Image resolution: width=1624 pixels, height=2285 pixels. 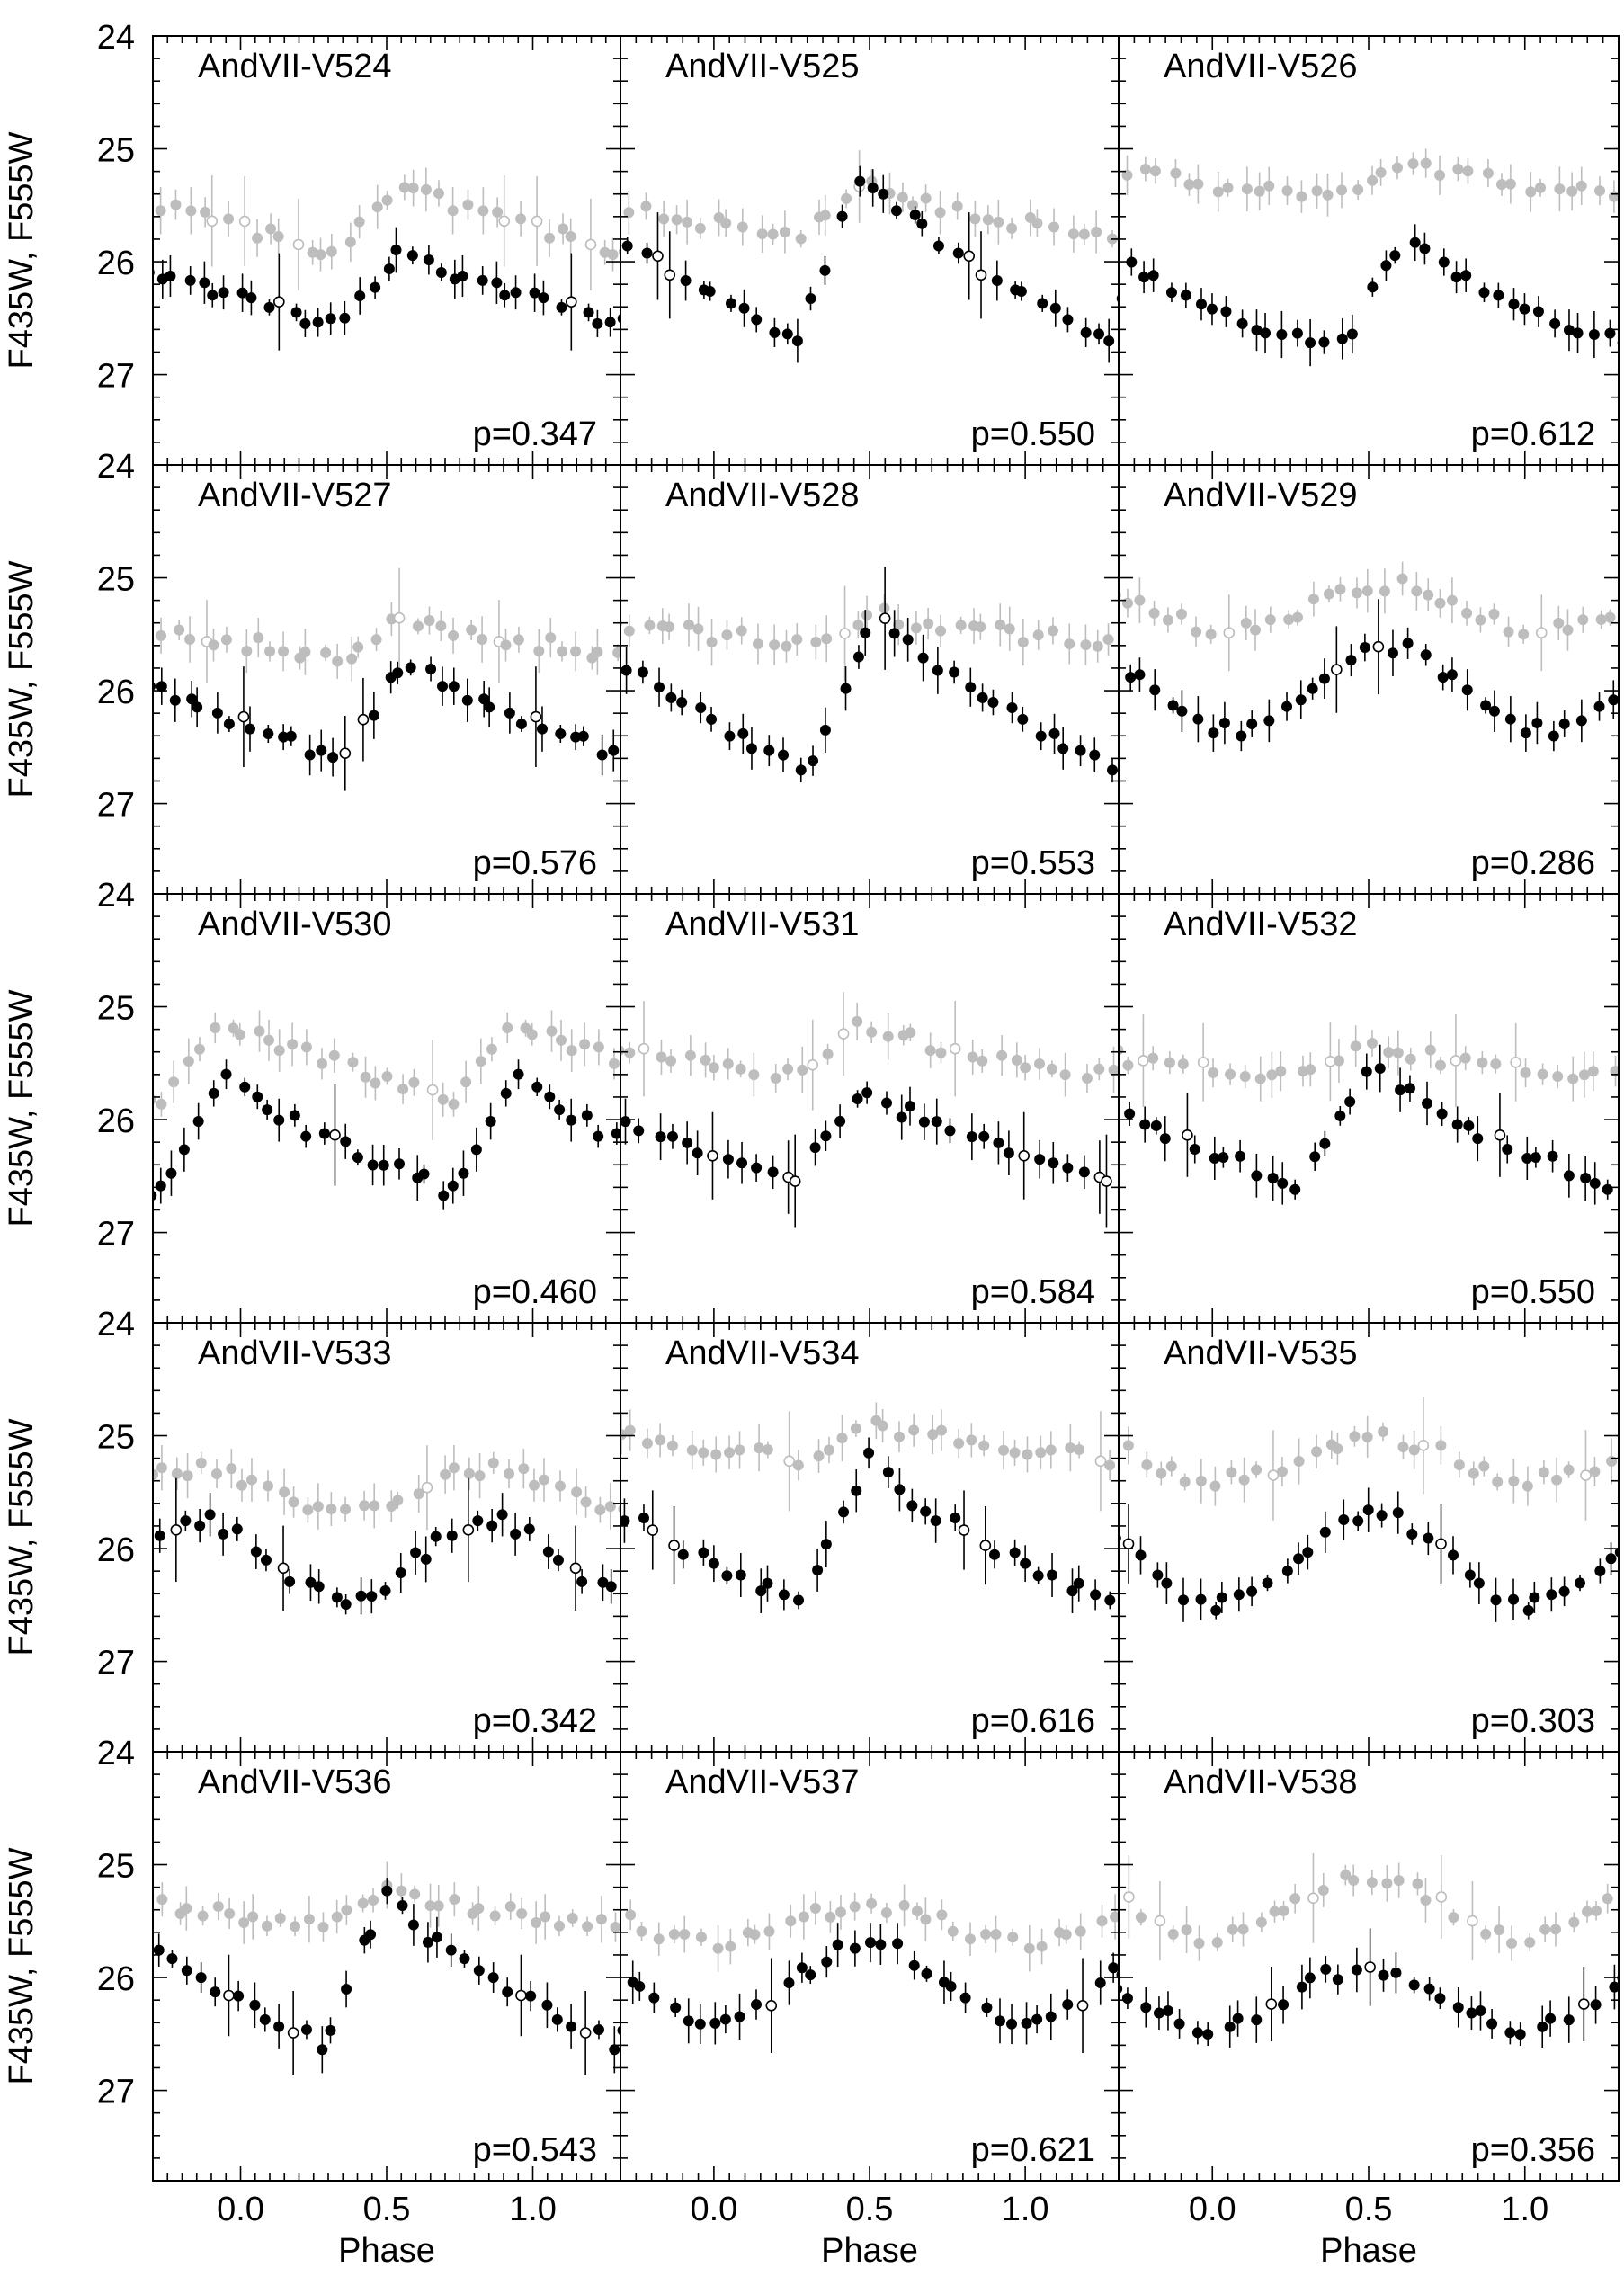 What do you see at coordinates (870, 250) in the screenshot?
I see `panel: AndVII-V525 p=0.550` at bounding box center [870, 250].